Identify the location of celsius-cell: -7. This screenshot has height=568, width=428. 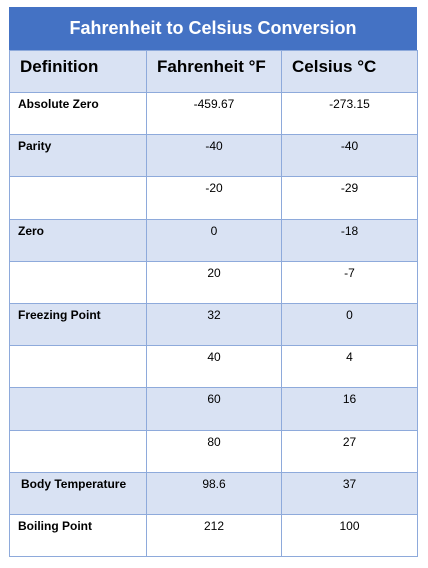
(349, 282).